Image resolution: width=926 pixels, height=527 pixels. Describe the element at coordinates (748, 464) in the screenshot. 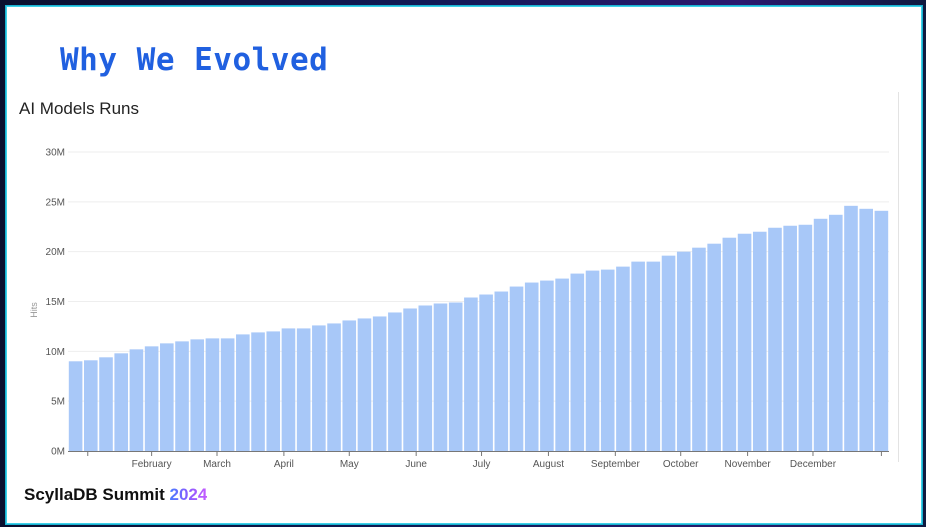

I see `x-tick-label: November` at that location.